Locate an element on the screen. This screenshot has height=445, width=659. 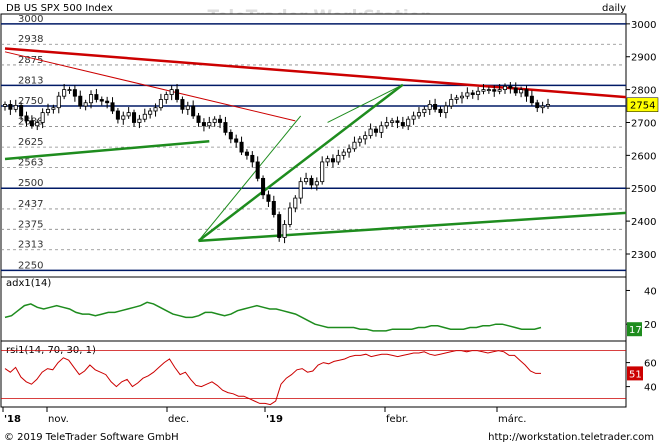
level-label: 2875 is located at coordinates (30, 60).